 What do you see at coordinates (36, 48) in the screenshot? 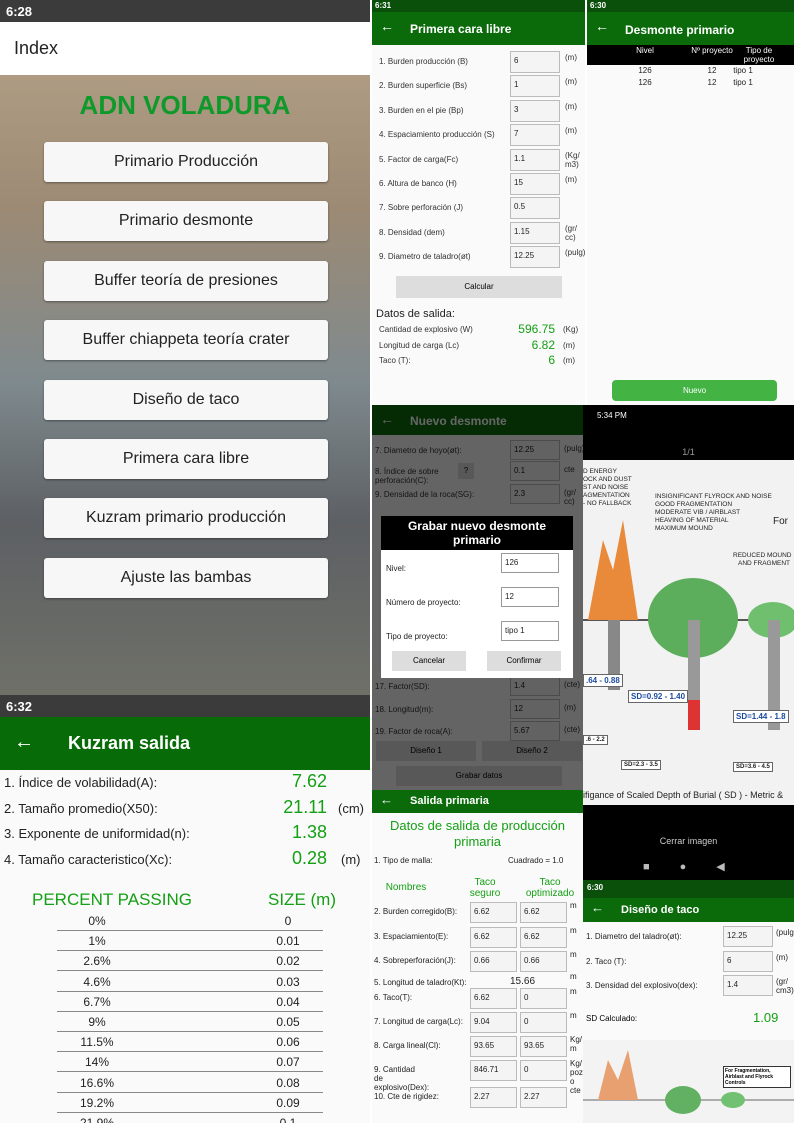
I see `screen-title: Index` at bounding box center [36, 48].